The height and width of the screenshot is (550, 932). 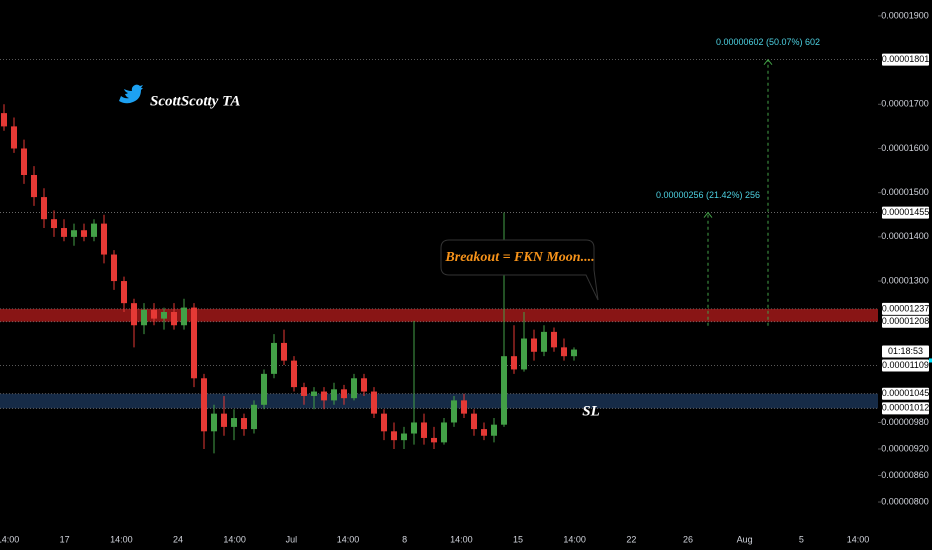 What do you see at coordinates (905, 448) in the screenshot?
I see `y-tick-label: 0.00000920` at bounding box center [905, 448].